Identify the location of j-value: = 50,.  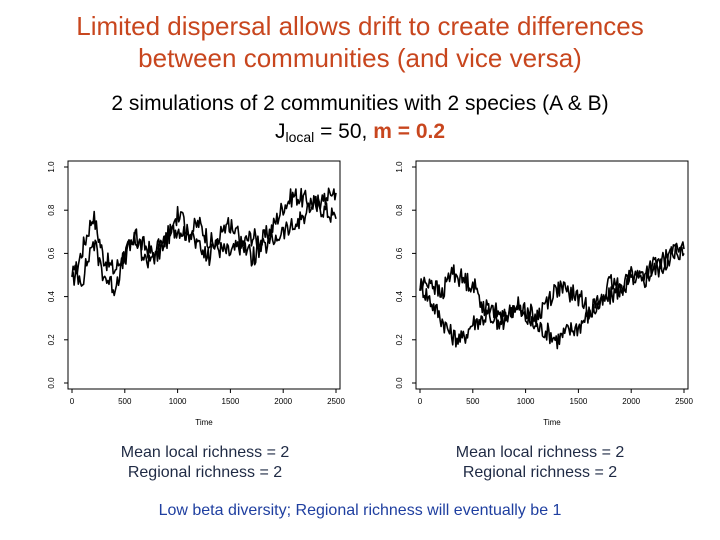
(344, 131).